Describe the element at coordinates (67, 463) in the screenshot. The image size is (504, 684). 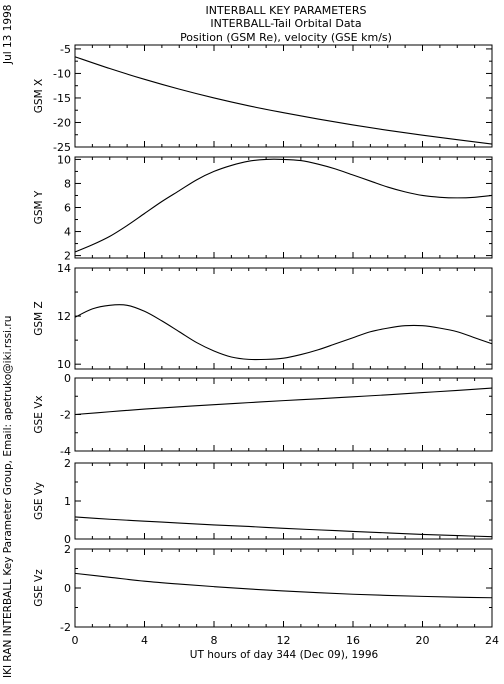
I see `panel-5-ytick-label: 2` at that location.